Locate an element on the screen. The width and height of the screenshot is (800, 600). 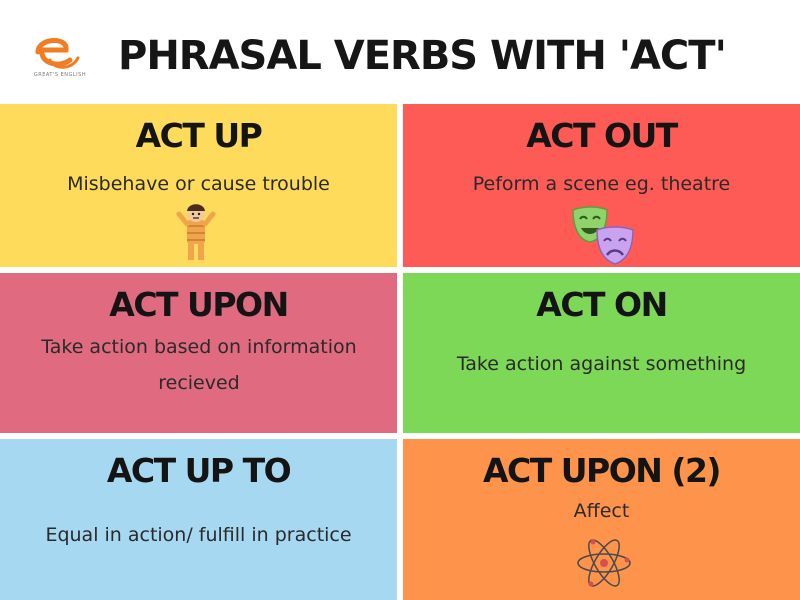
card-description: Misbehave or cause trouble is located at coordinates (198, 184).